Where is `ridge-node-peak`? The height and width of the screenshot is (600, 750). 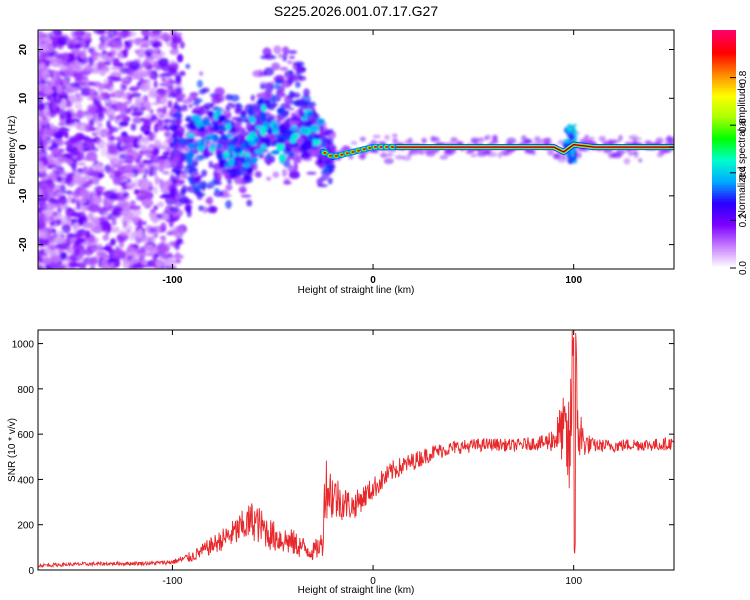 ridge-node-peak is located at coordinates (370, 147).